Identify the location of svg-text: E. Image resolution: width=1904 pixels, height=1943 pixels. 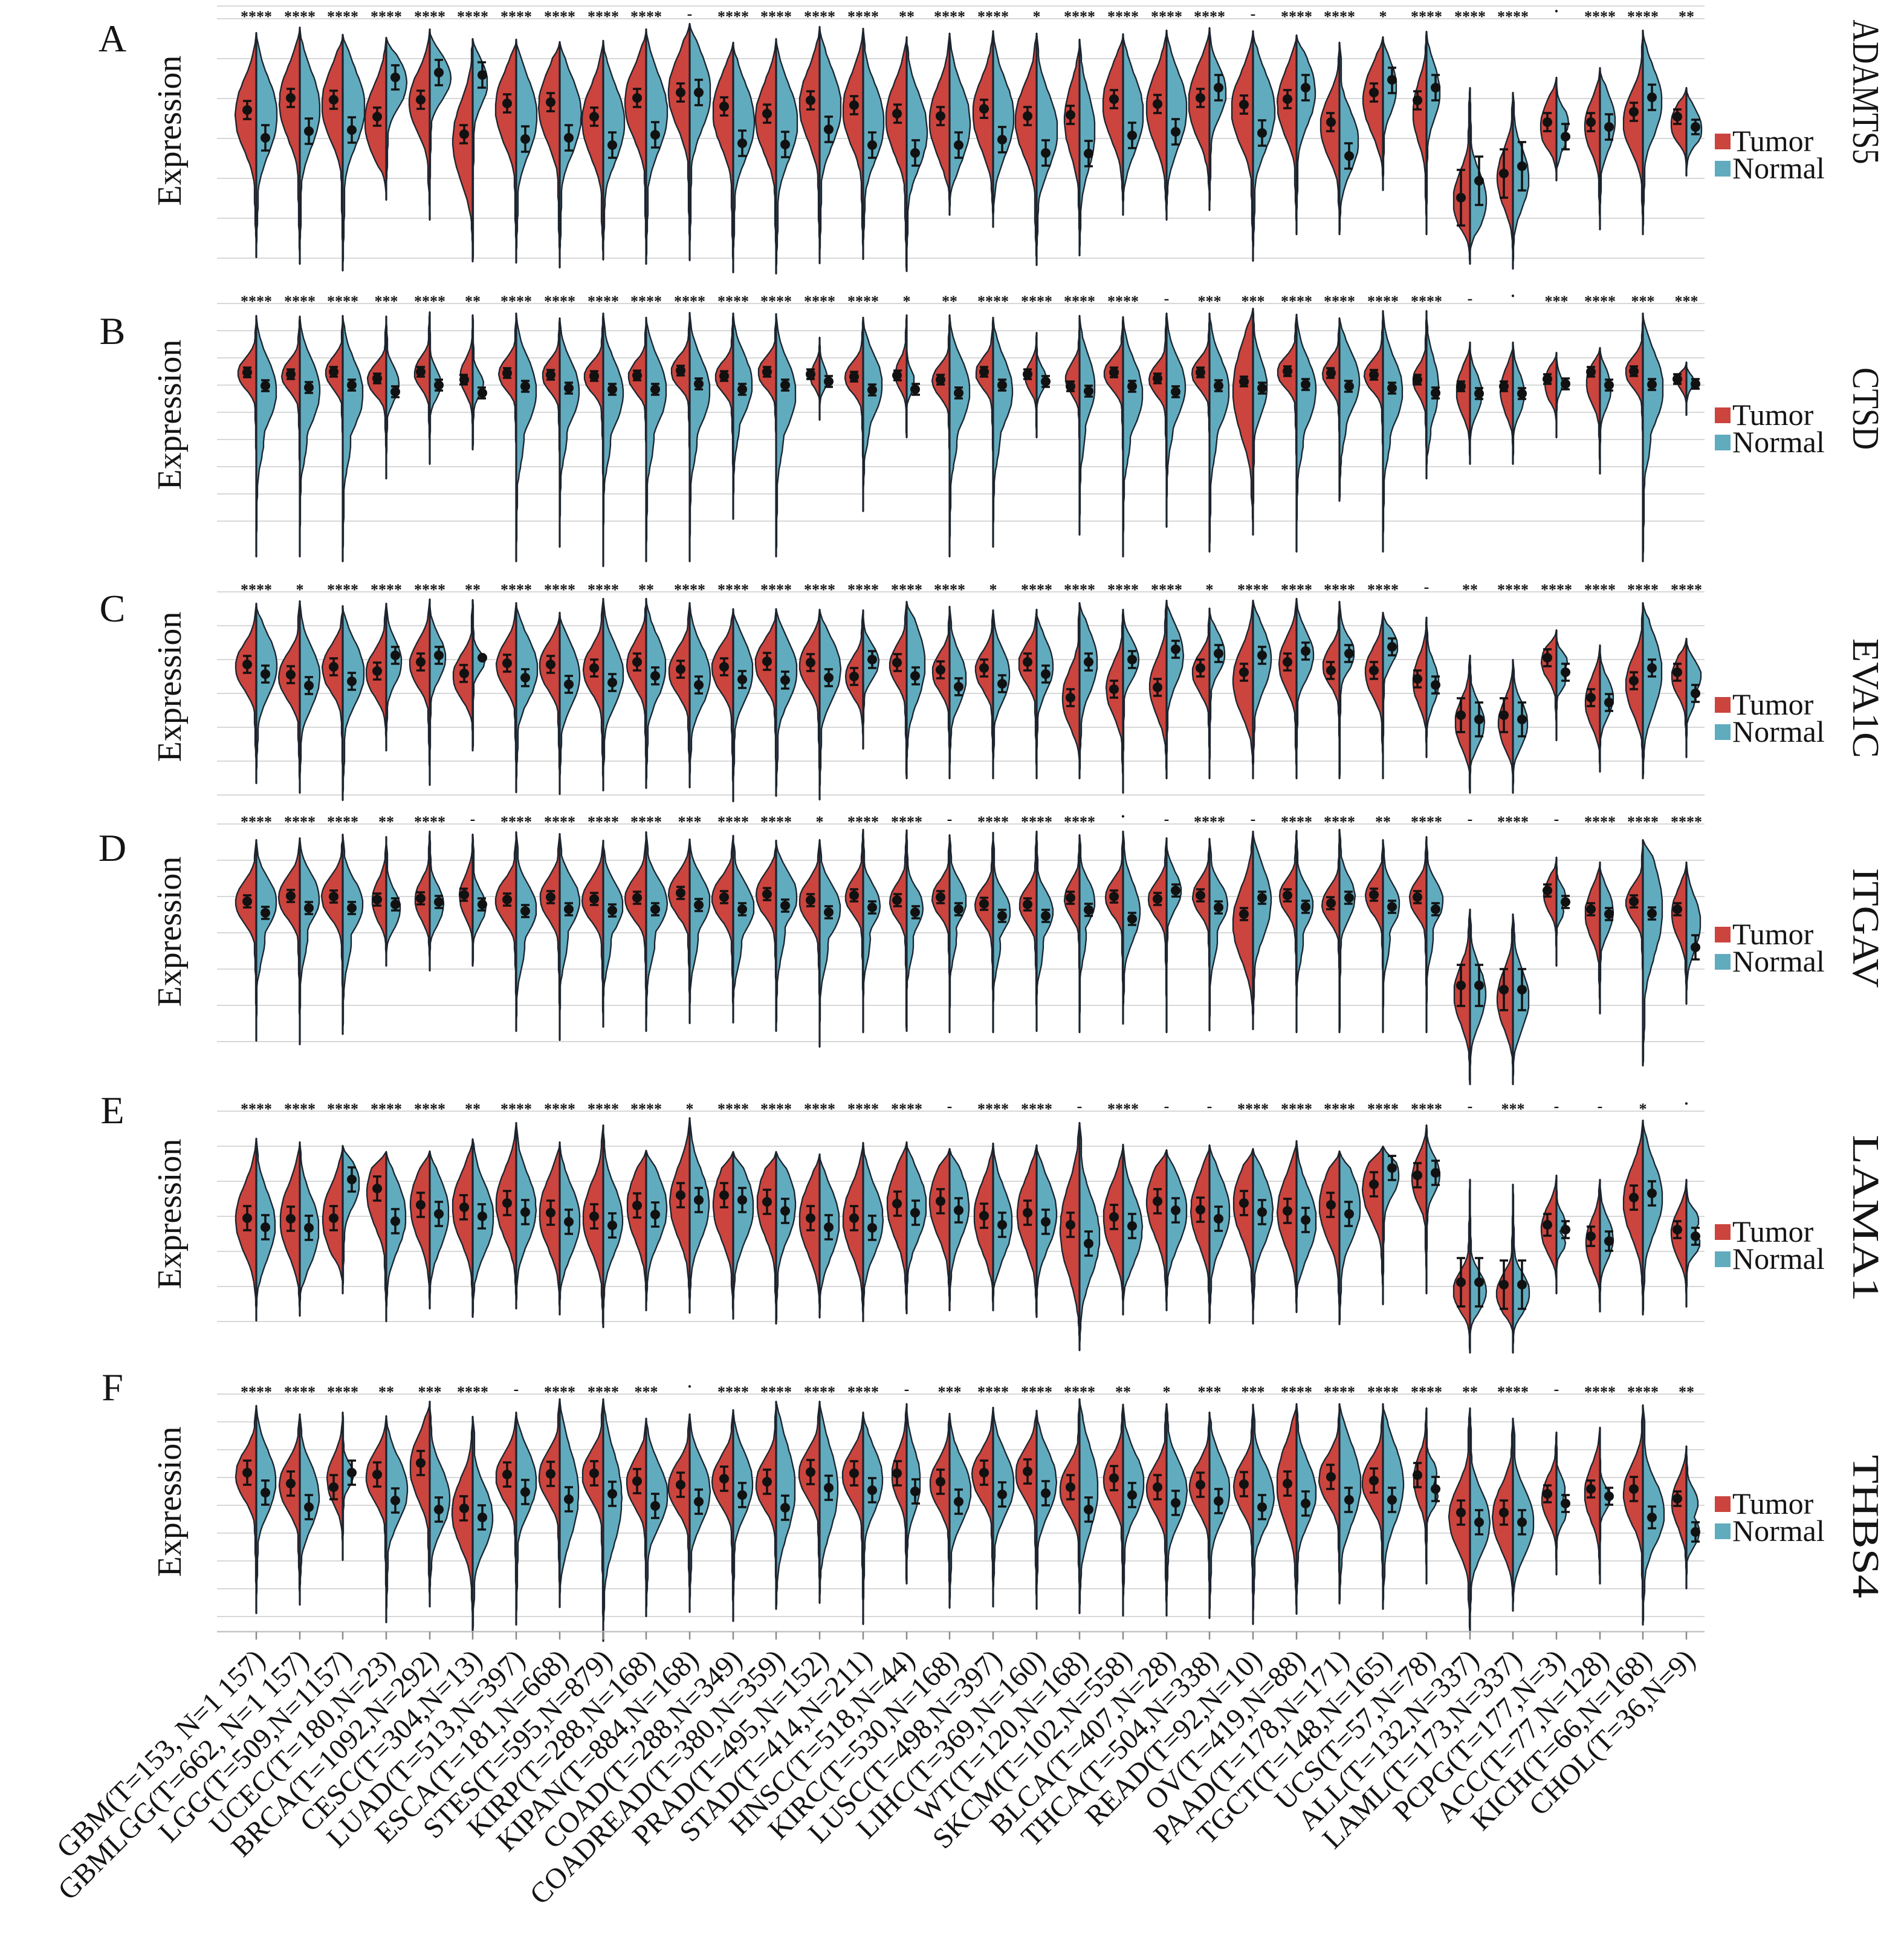
(112, 1111).